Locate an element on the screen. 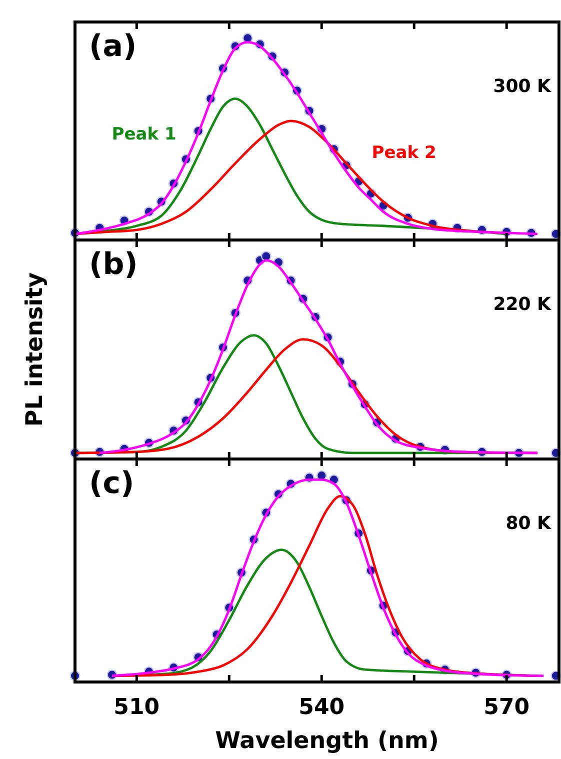  annotation: 80 K is located at coordinates (529, 523).